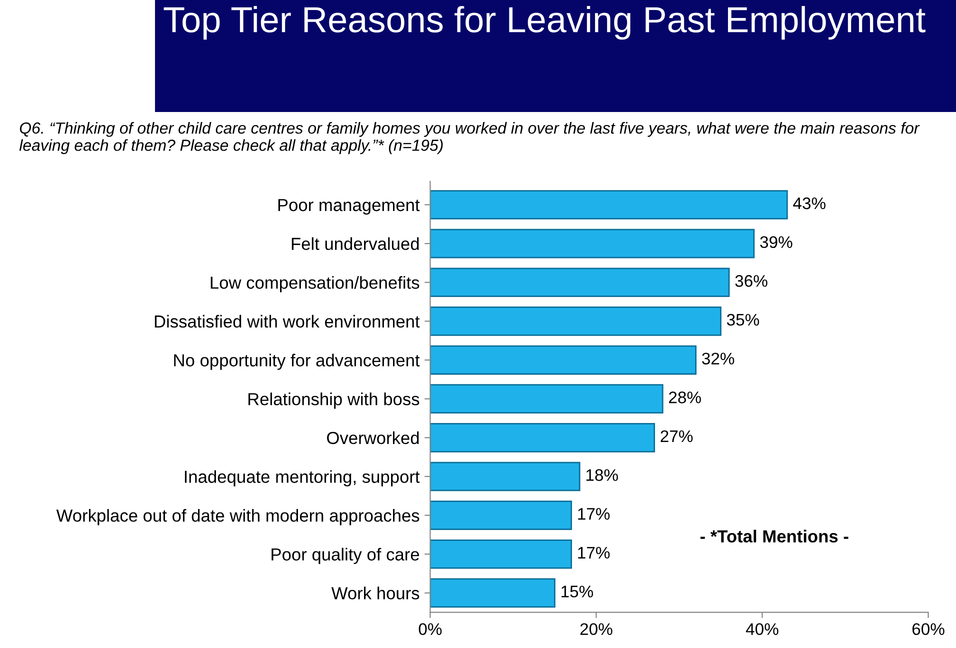 This screenshot has height=648, width=956. Describe the element at coordinates (685, 398) in the screenshot. I see `data-label: 28%` at that location.